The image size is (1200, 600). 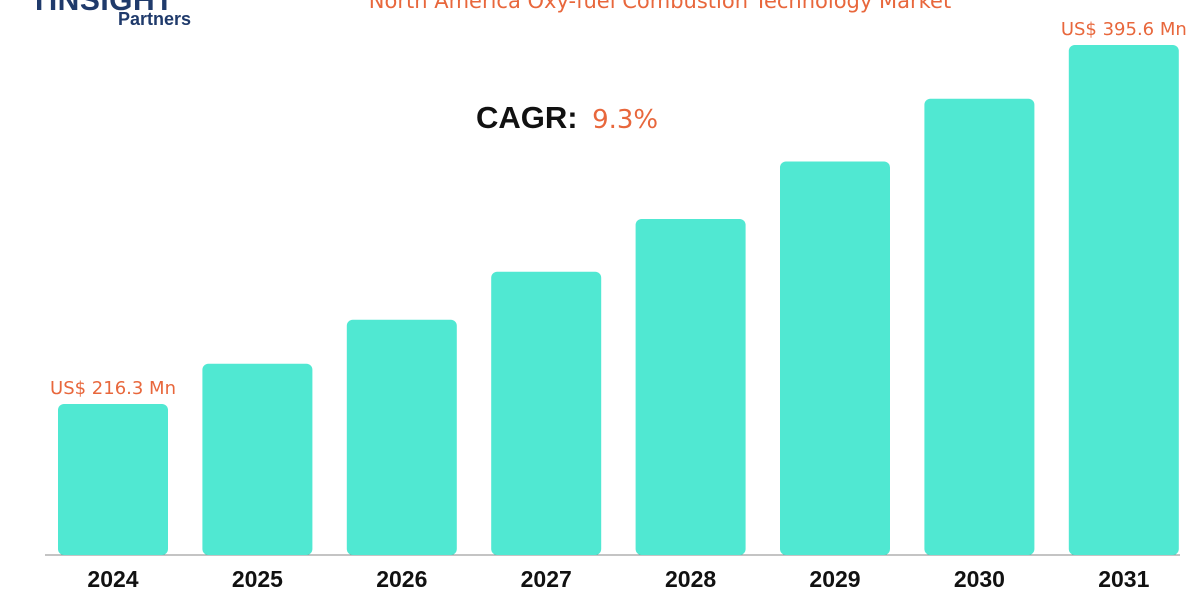 What do you see at coordinates (979, 579) in the screenshot?
I see `x-tick-label-2030: 2030` at bounding box center [979, 579].